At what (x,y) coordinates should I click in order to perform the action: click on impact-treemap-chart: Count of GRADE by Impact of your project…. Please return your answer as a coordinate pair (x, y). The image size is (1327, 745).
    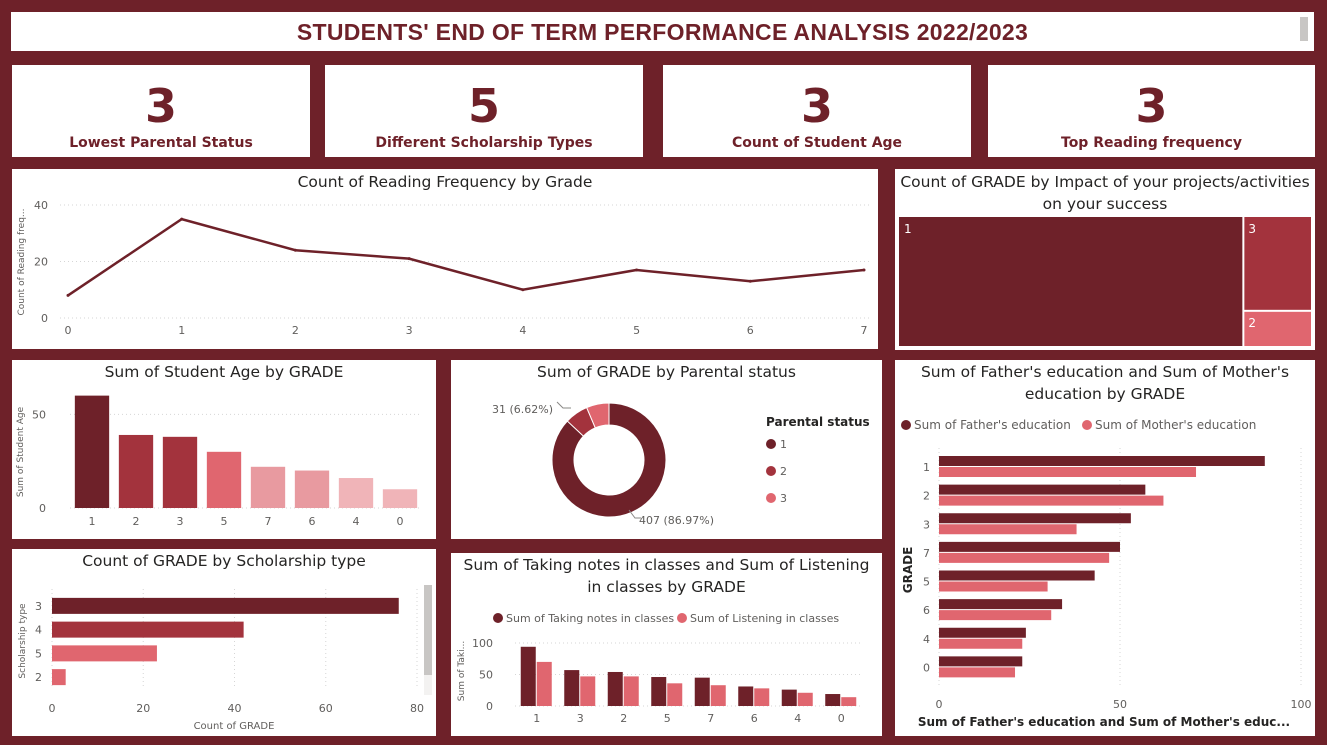
    Looking at the image, I should click on (1105, 259).